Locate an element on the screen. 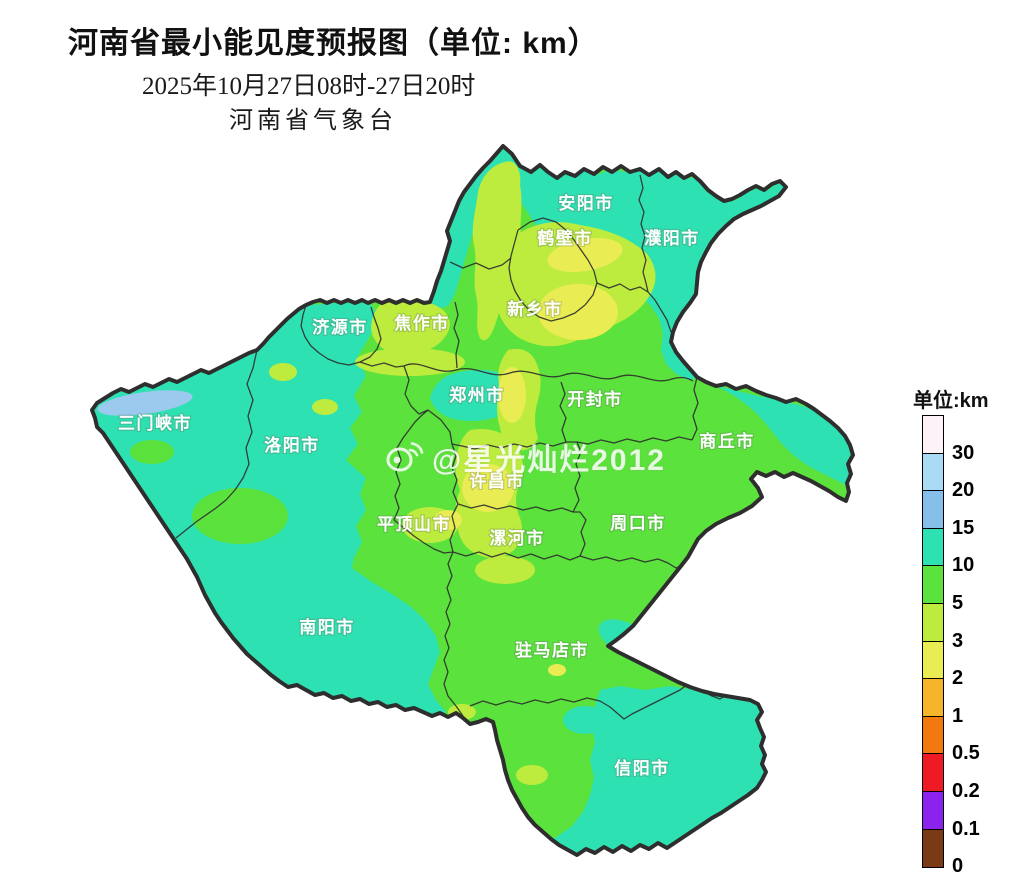  city-label: 焦作市 is located at coordinates (421, 323).